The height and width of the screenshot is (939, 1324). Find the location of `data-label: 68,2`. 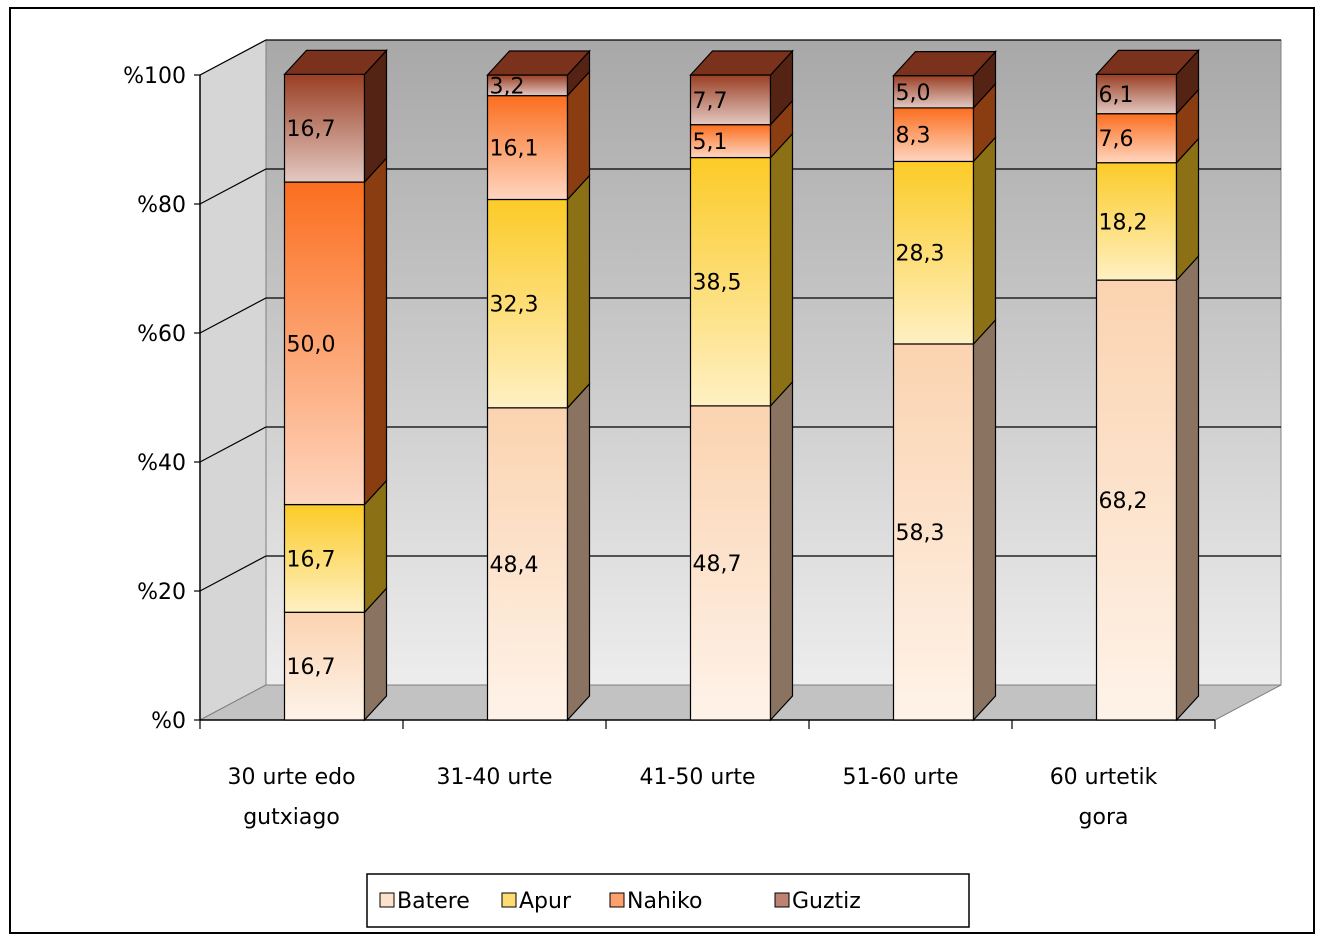

data-label: 68,2 is located at coordinates (1123, 501).